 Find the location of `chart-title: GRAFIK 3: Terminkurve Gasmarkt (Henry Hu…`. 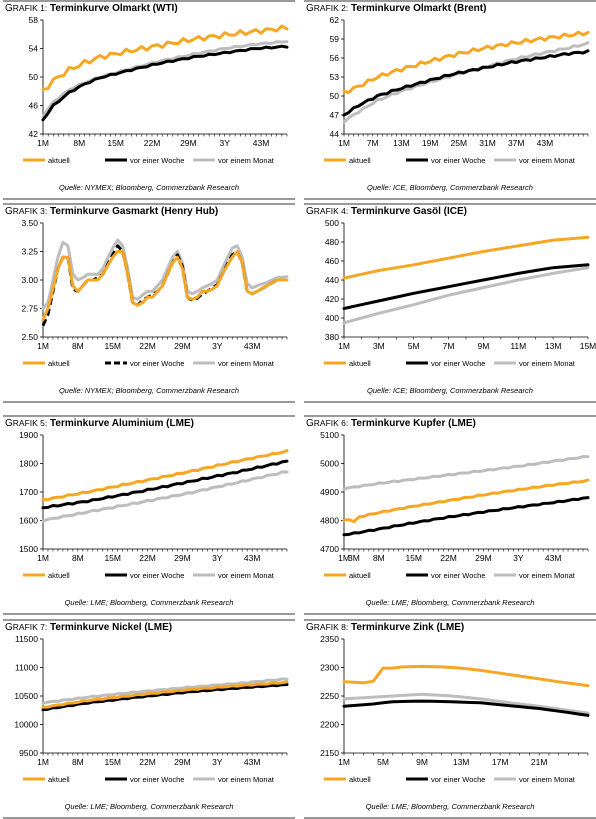

chart-title: GRAFIK 3: Terminkurve Gasmarkt (Henry Hu… is located at coordinates (112, 211).